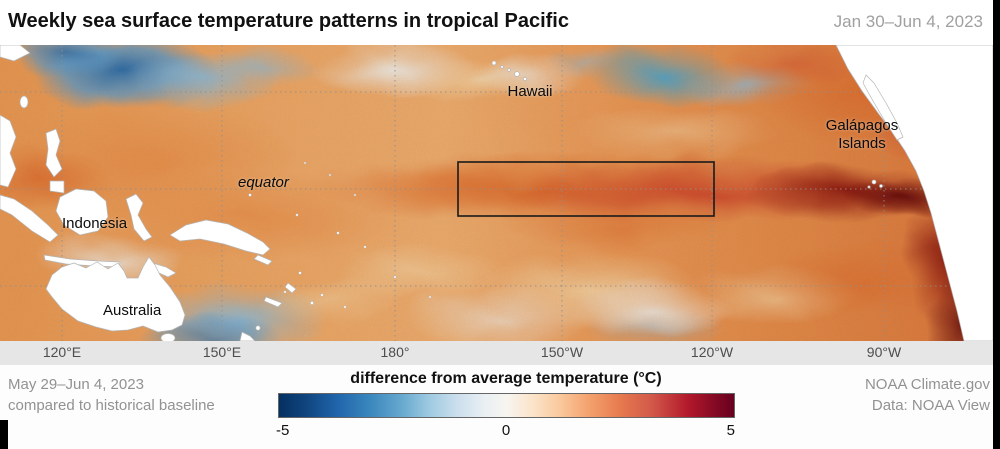  What do you see at coordinates (62, 352) in the screenshot?
I see `lon-tick-120e: 120°E` at bounding box center [62, 352].